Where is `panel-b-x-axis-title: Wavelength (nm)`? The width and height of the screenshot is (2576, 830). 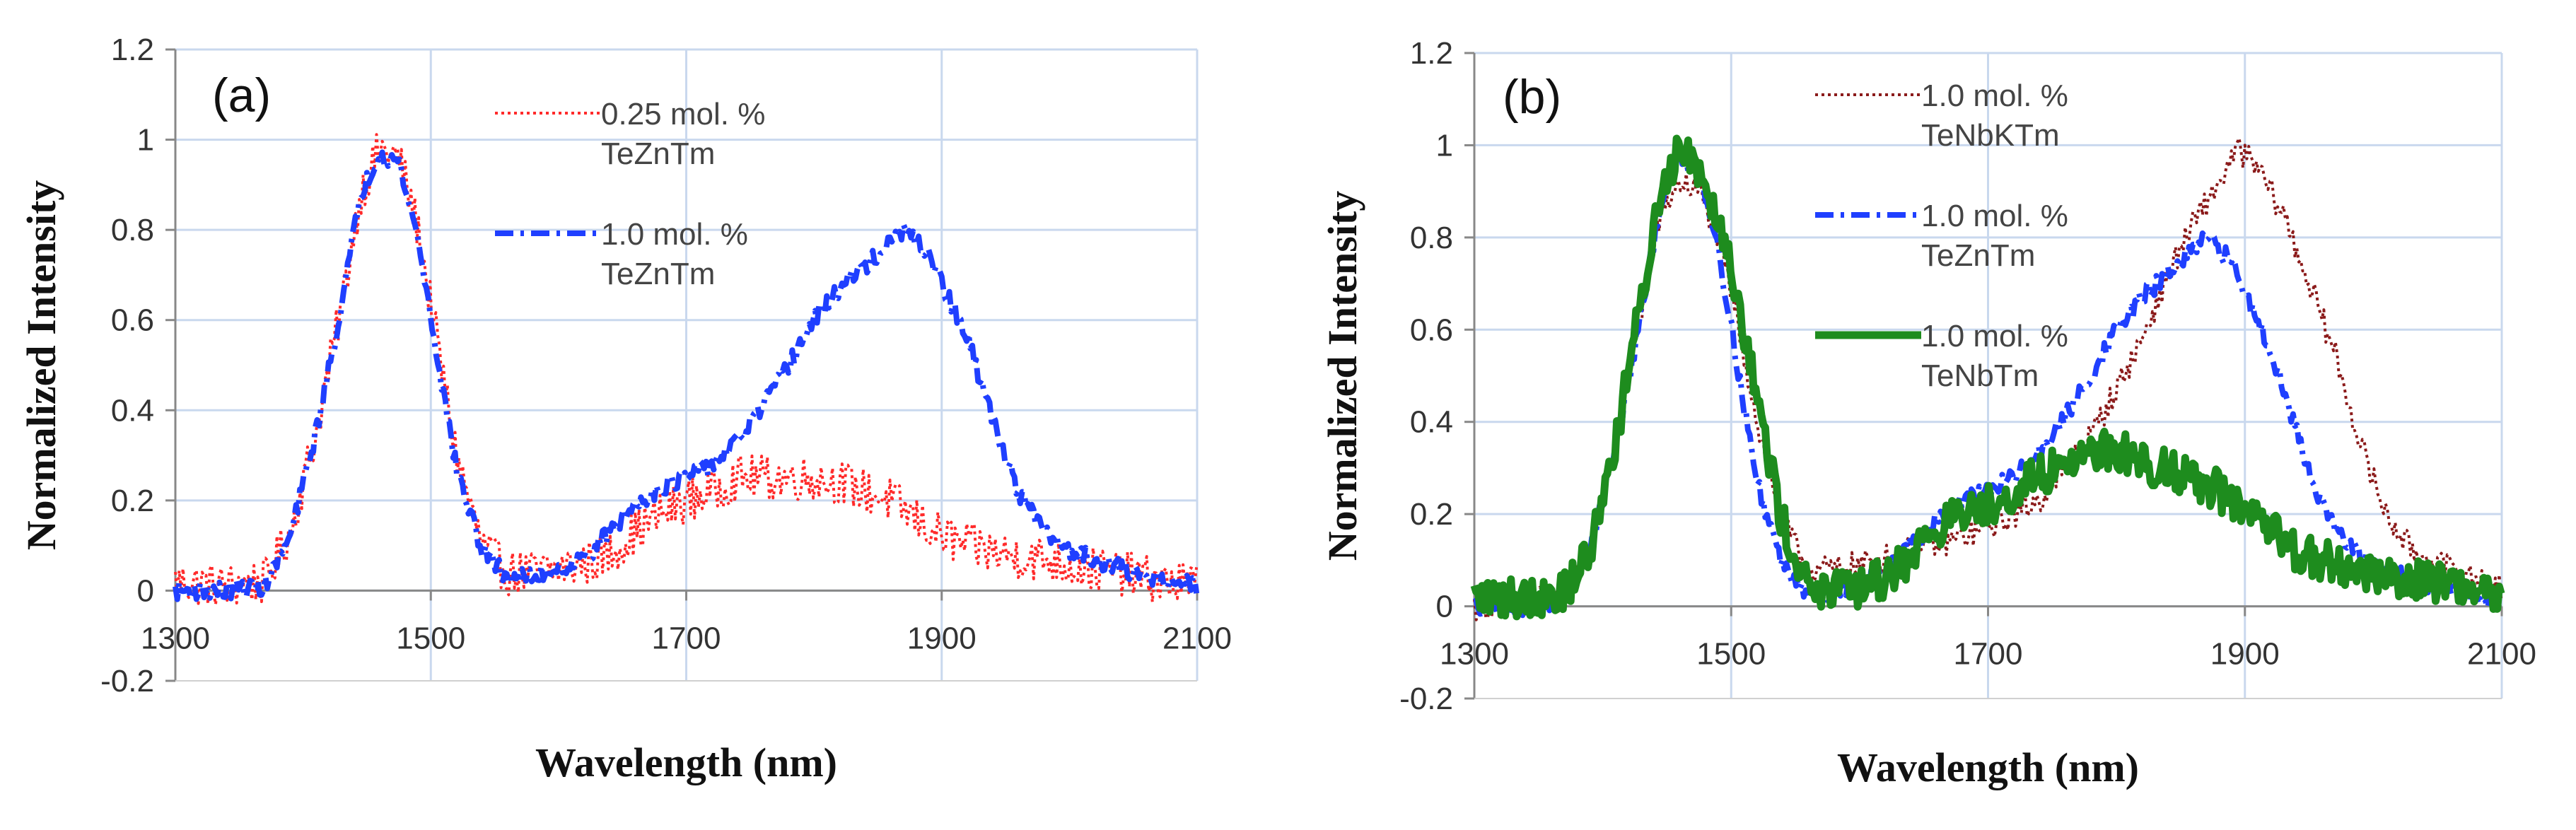
panel-b-x-axis-title: Wavelength (nm) is located at coordinates (1988, 767).